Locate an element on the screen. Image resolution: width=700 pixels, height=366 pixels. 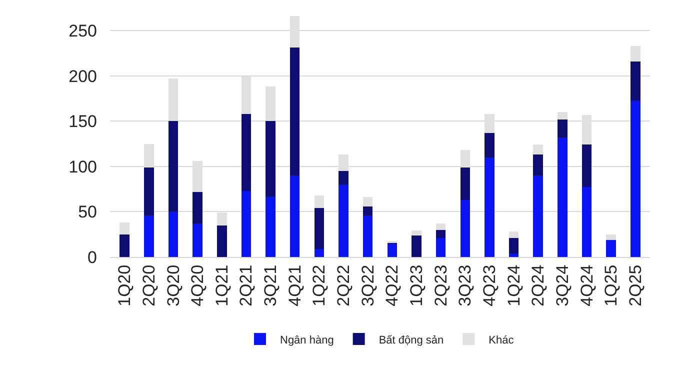
legend-label: Ngân hàng is located at coordinates (307, 340).